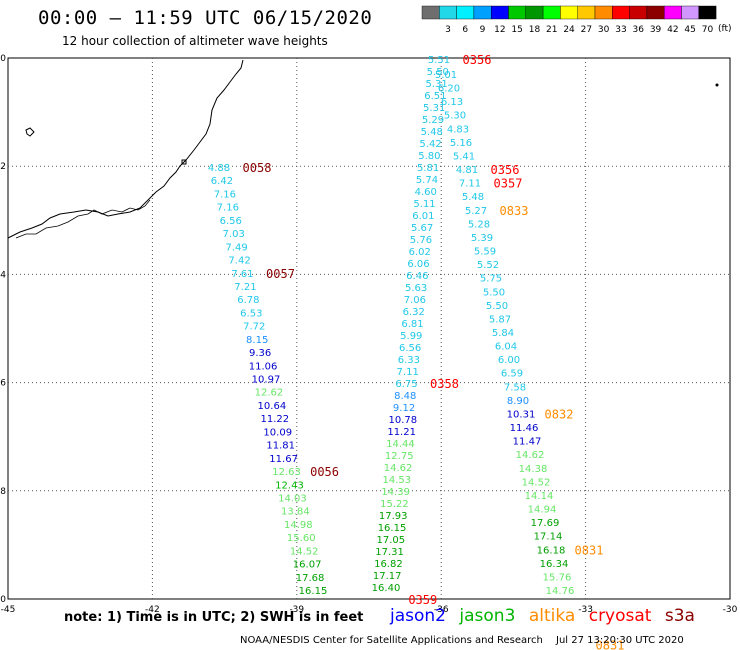 The height and width of the screenshot is (650, 740). Describe the element at coordinates (397, 480) in the screenshot. I see `wave-height-value: 14.53` at that location.